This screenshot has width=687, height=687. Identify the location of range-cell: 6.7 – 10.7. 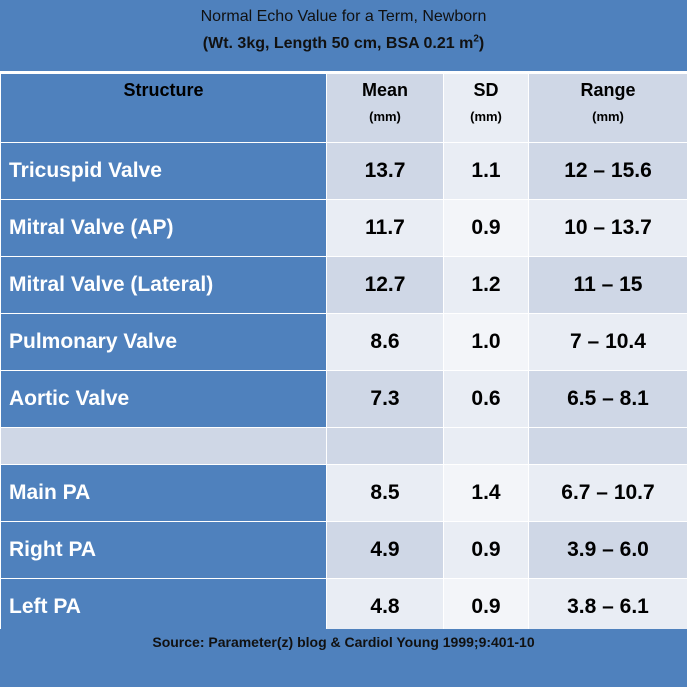
(607, 493).